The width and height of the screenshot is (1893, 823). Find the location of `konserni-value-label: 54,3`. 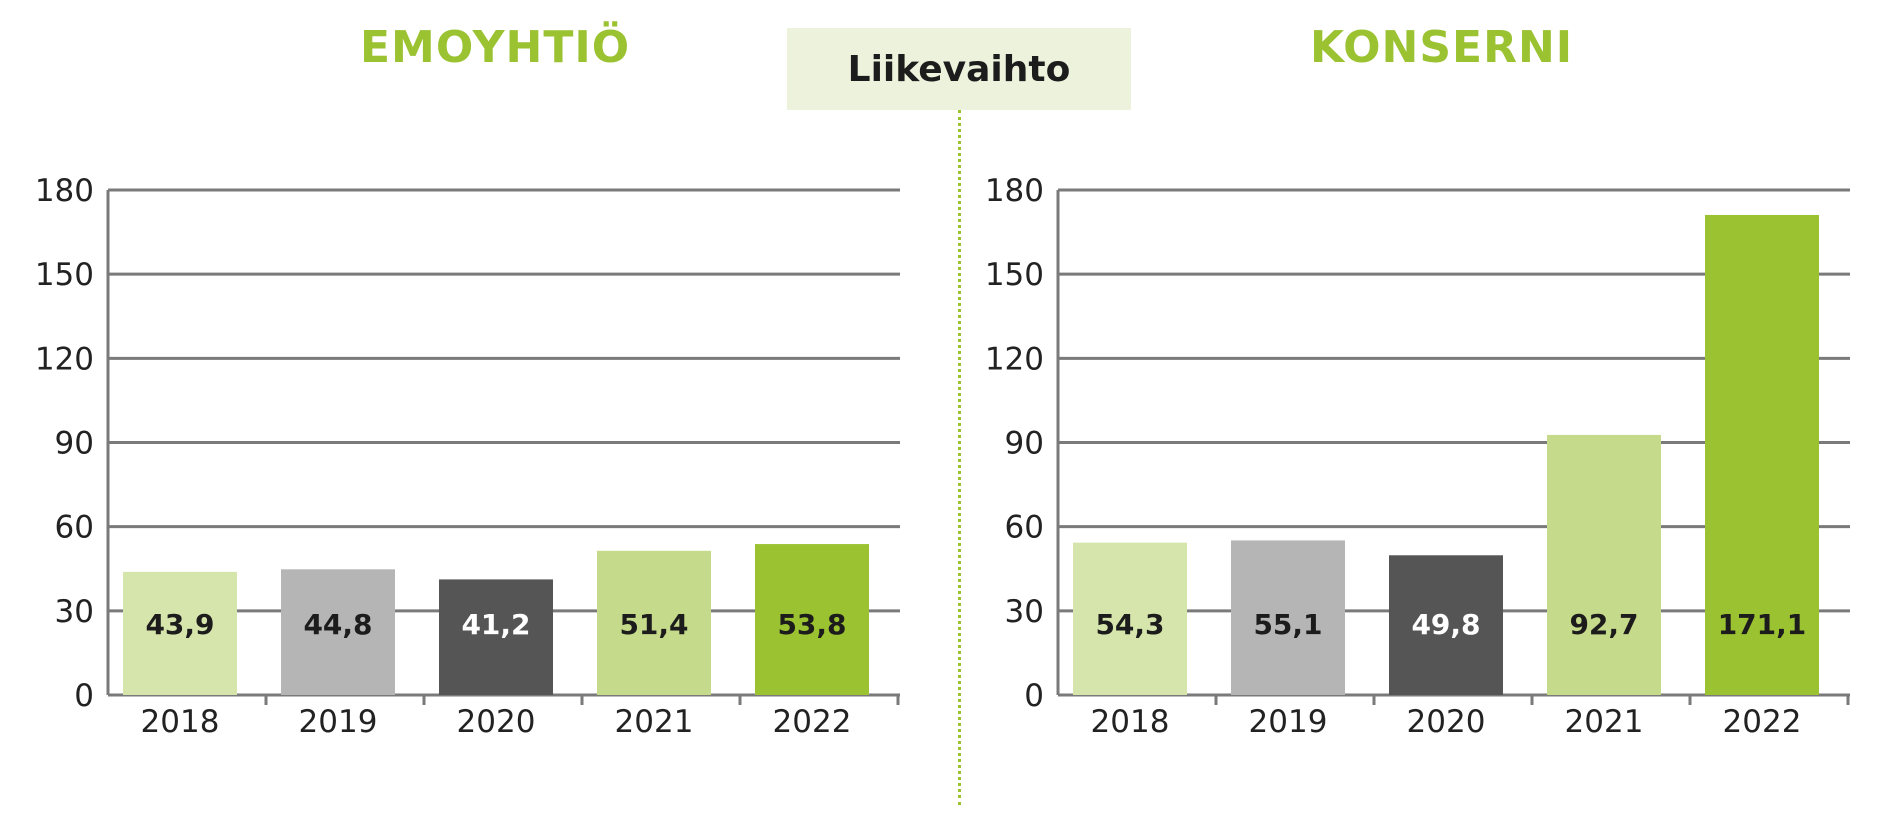

konserni-value-label: 54,3 is located at coordinates (1129, 624).